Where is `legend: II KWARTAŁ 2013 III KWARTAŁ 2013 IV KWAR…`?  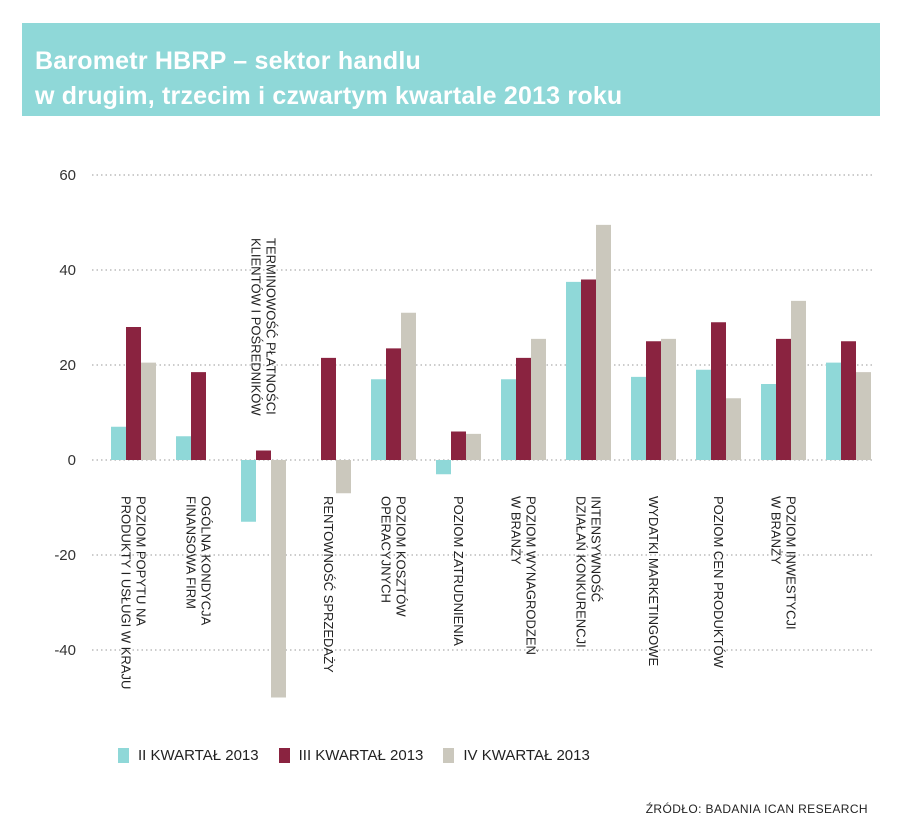
legend: II KWARTAŁ 2013 III KWARTAŁ 2013 IV KWAR… is located at coordinates (364, 755).